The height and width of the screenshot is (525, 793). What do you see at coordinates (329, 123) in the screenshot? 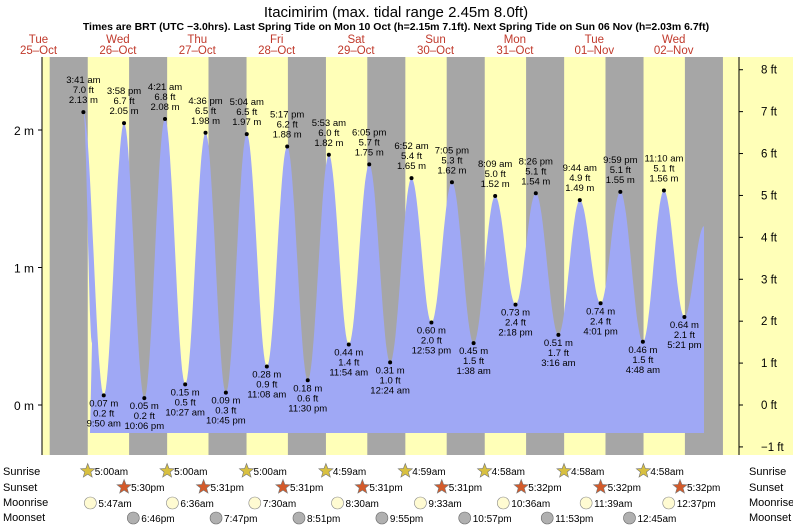
I see `tide-label: 5:53 am` at bounding box center [329, 123].